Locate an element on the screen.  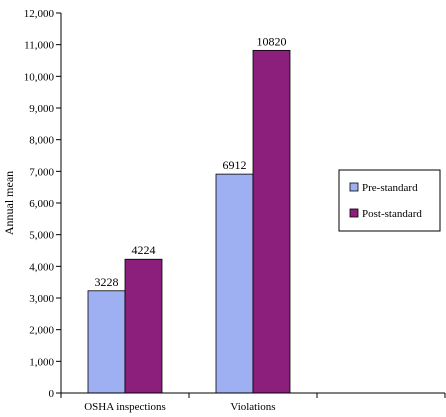
y-tick-label: 5,000 is located at coordinates (41, 236).